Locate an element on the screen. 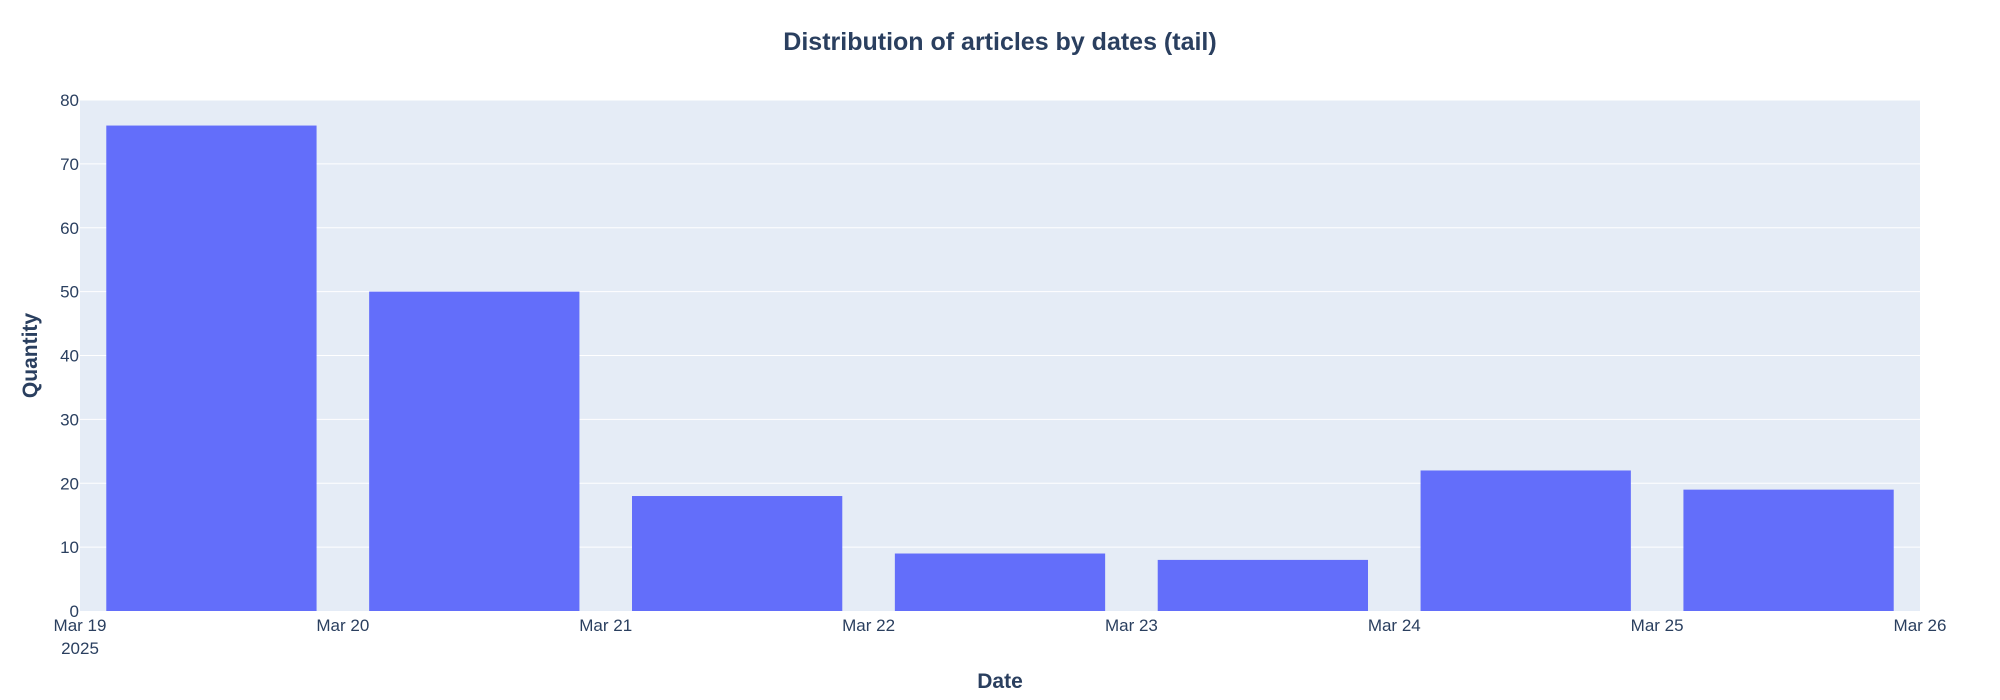 Image resolution: width=2000 pixels, height=700 pixels. x-axis-title: Date is located at coordinates (1000, 681).